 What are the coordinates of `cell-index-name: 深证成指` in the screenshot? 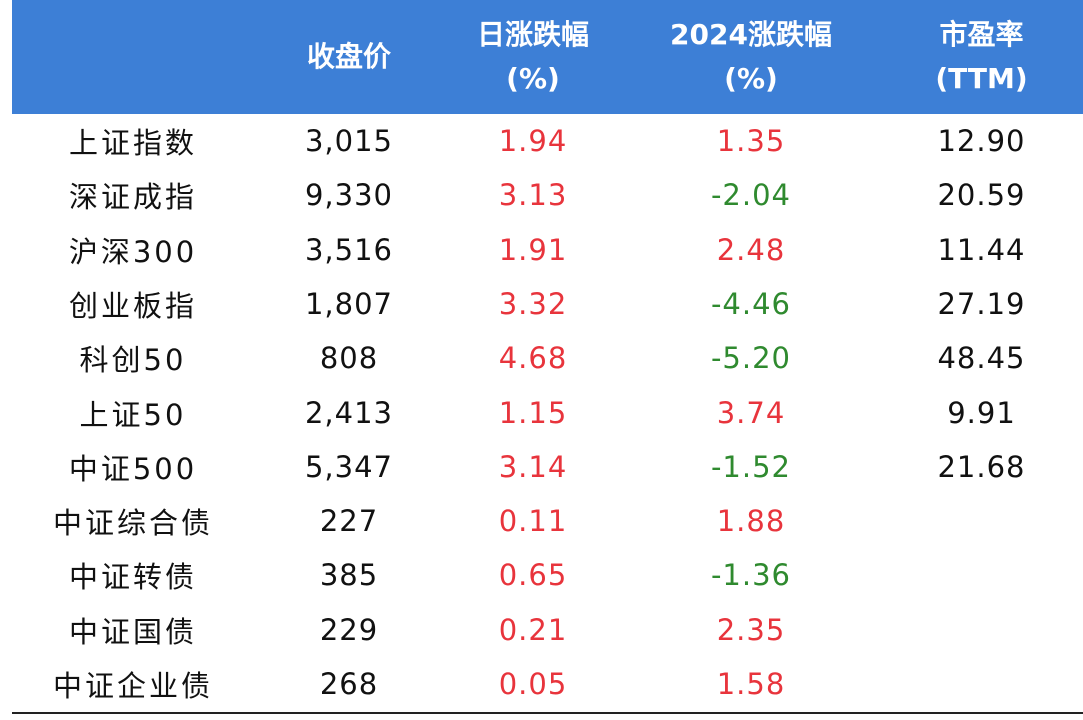 It's located at (132, 197).